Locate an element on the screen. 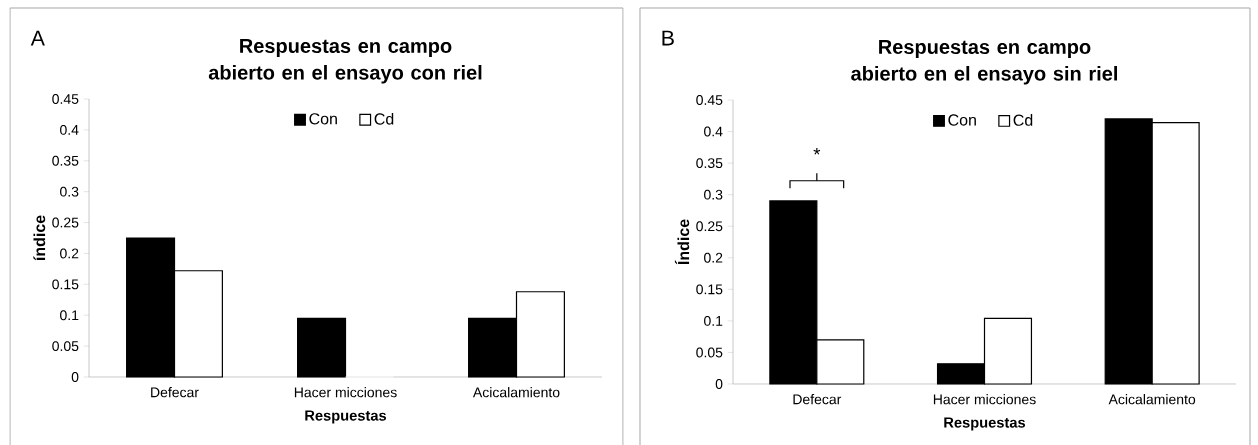 The width and height of the screenshot is (1258, 445). y-axis-title: Índice is located at coordinates (682, 242).